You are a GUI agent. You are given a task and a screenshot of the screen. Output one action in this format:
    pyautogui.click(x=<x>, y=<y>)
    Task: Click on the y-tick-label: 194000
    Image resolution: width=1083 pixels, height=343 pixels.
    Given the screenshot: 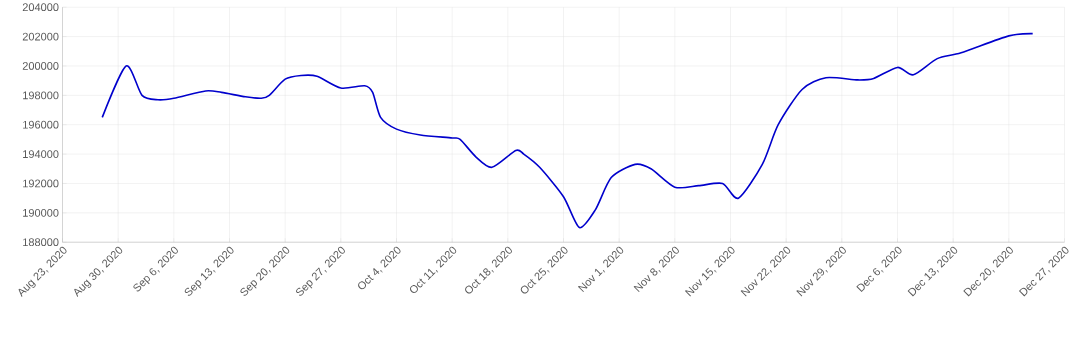 What is the action you would take?
    pyautogui.click(x=41, y=154)
    